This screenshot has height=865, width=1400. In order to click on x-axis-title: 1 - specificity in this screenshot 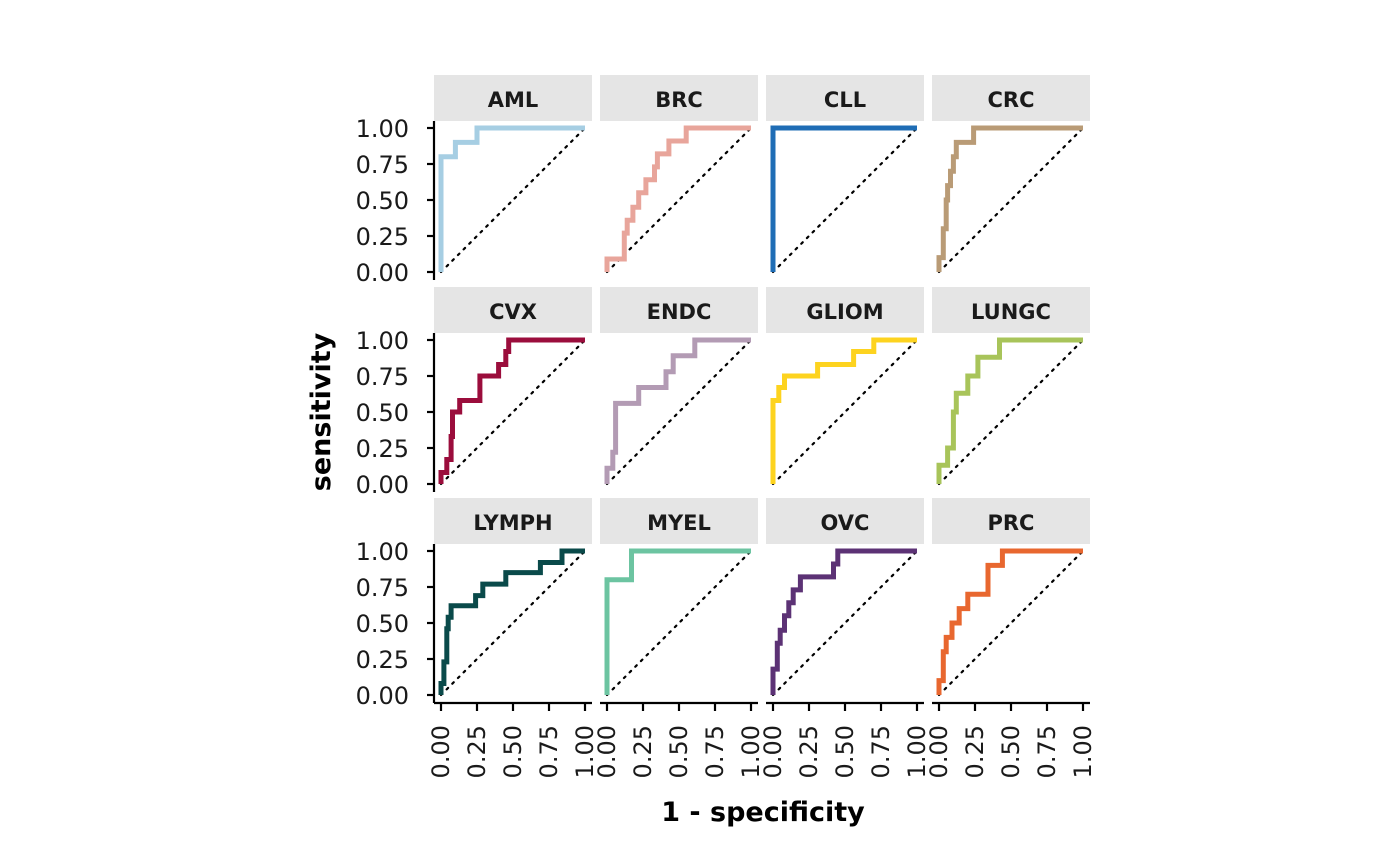, I will do `click(763, 812)`.